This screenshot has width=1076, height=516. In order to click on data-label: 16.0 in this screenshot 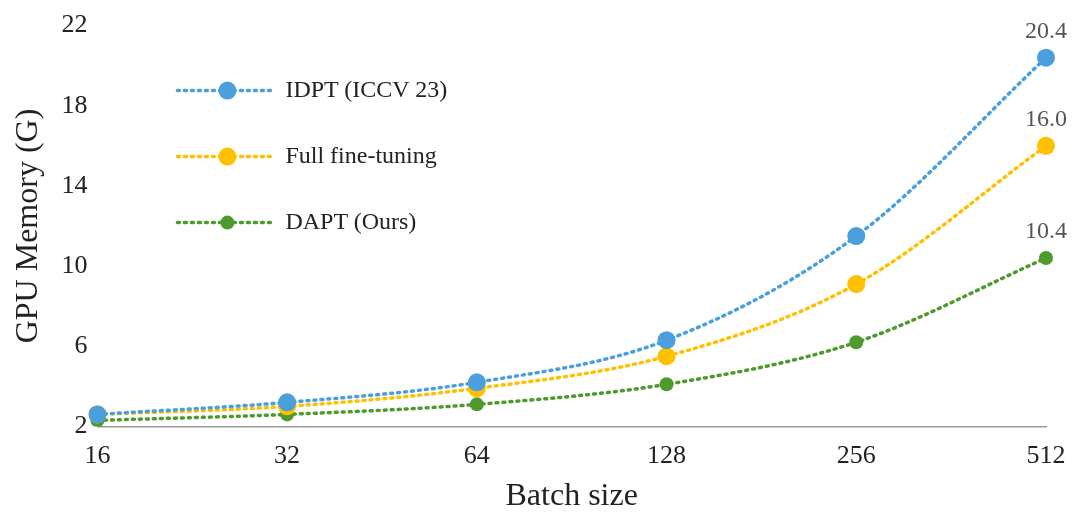, I will do `click(1046, 118)`.